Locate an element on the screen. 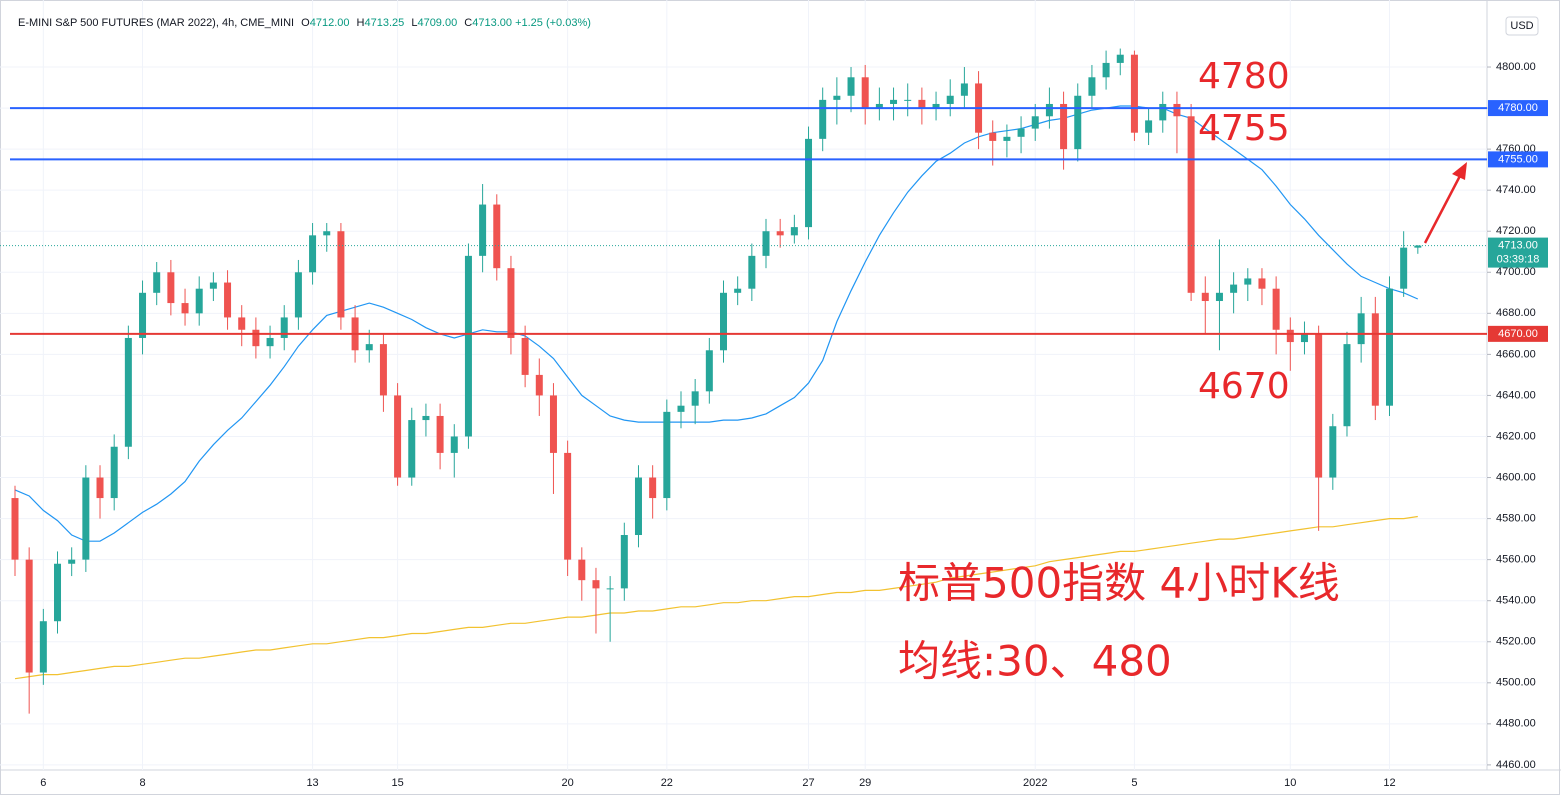  open-label: O is located at coordinates (305, 23).